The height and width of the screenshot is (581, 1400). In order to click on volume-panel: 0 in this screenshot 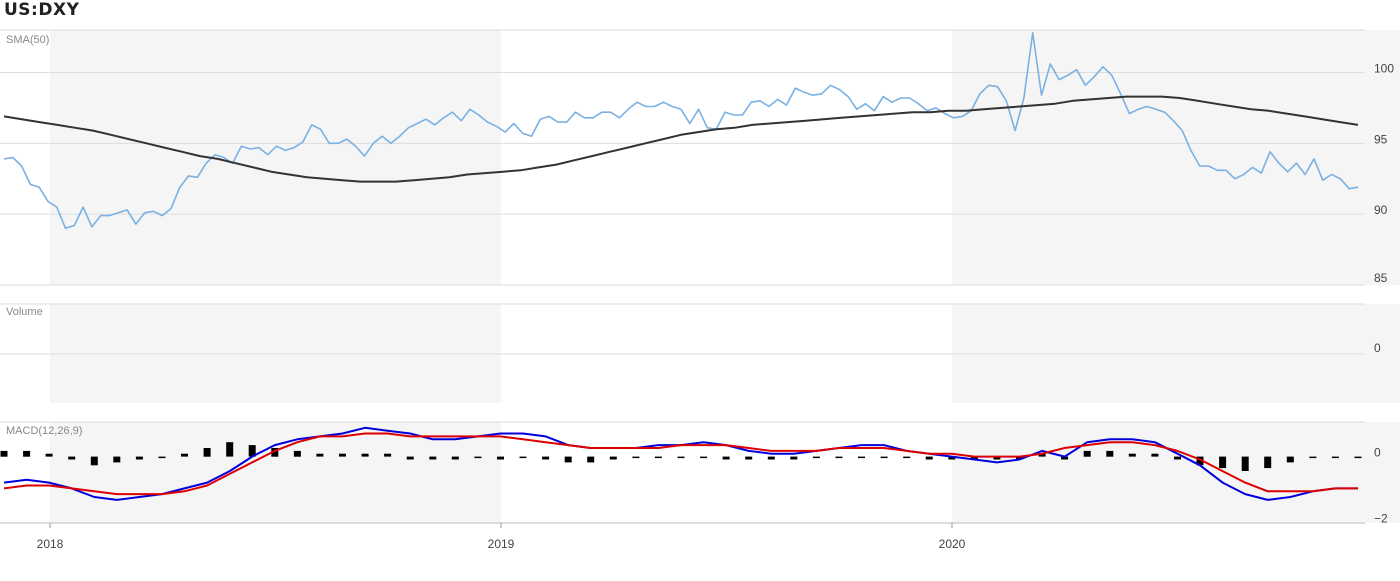, I will do `click(1377, 348)`.